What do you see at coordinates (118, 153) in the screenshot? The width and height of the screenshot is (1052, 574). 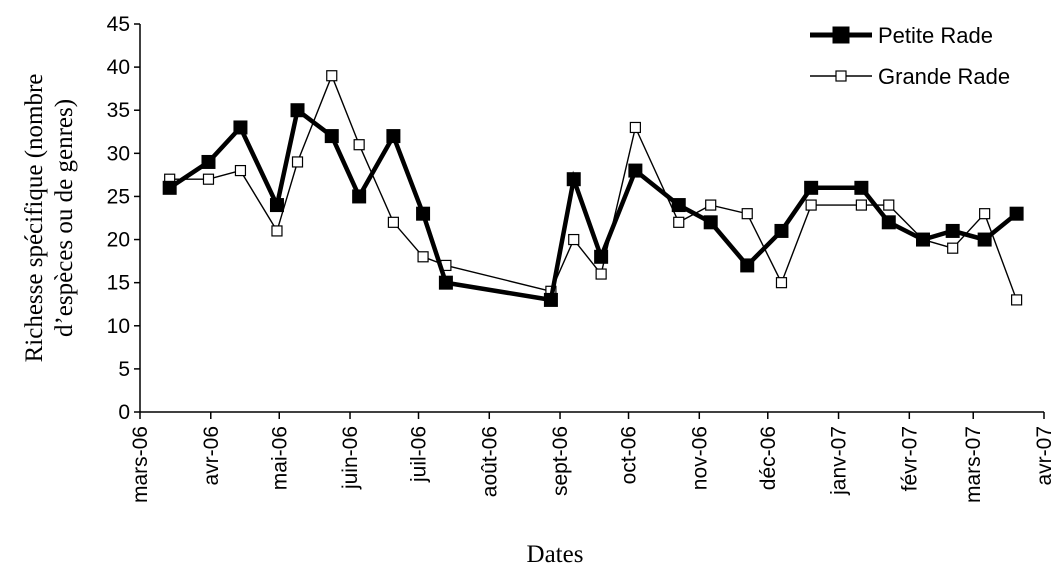 I see `y-tick-label: 30` at bounding box center [118, 153].